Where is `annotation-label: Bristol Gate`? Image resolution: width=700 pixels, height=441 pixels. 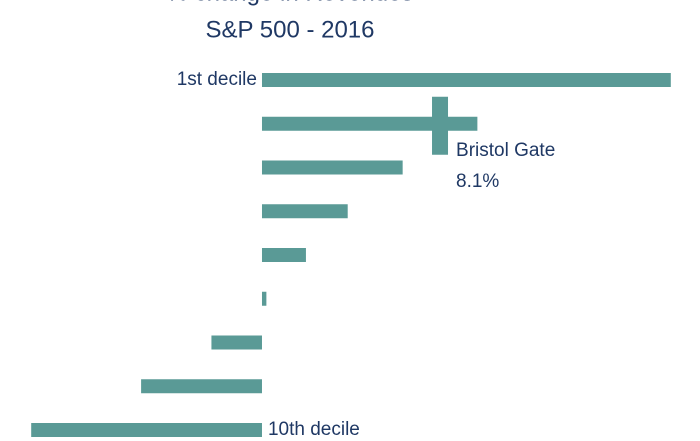 annotation-label: Bristol Gate is located at coordinates (505, 150).